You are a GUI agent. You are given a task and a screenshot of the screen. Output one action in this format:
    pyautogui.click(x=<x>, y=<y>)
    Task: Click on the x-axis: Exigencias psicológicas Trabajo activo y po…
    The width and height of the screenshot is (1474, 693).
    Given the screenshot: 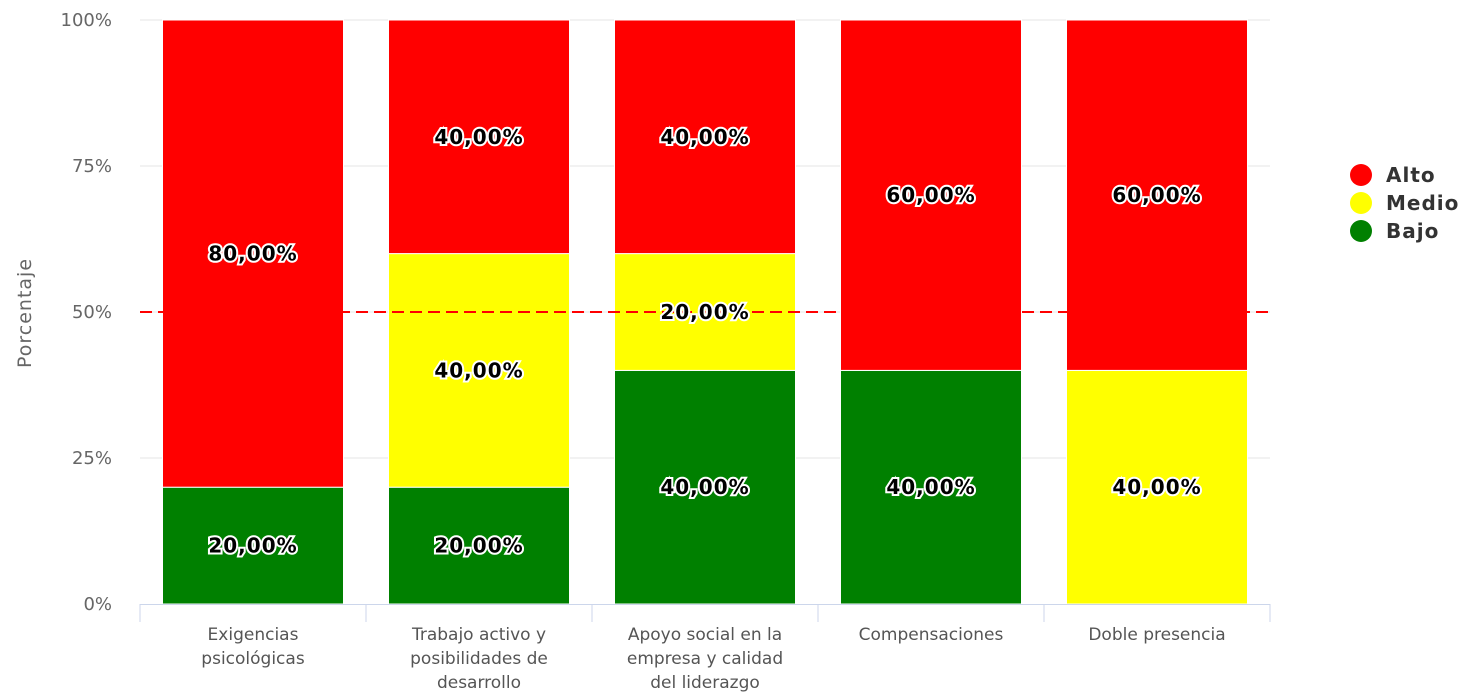 What is the action you would take?
    pyautogui.click(x=705, y=648)
    